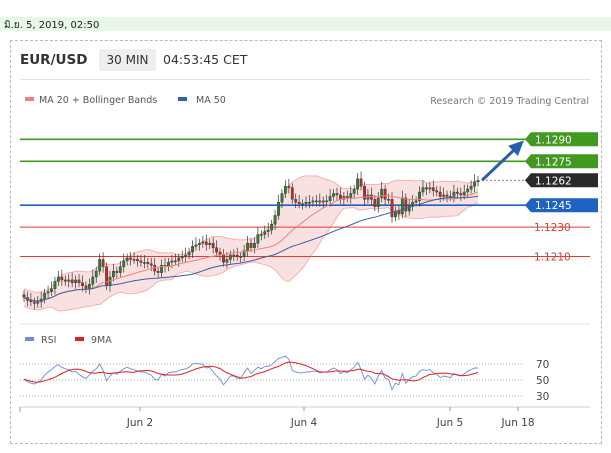  I want to click on level-tag-1.1290, so click(561, 139).